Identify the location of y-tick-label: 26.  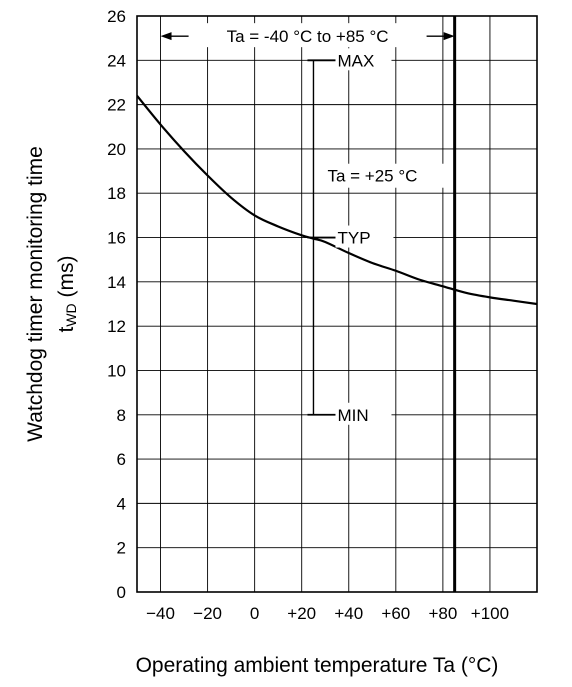
(116, 16).